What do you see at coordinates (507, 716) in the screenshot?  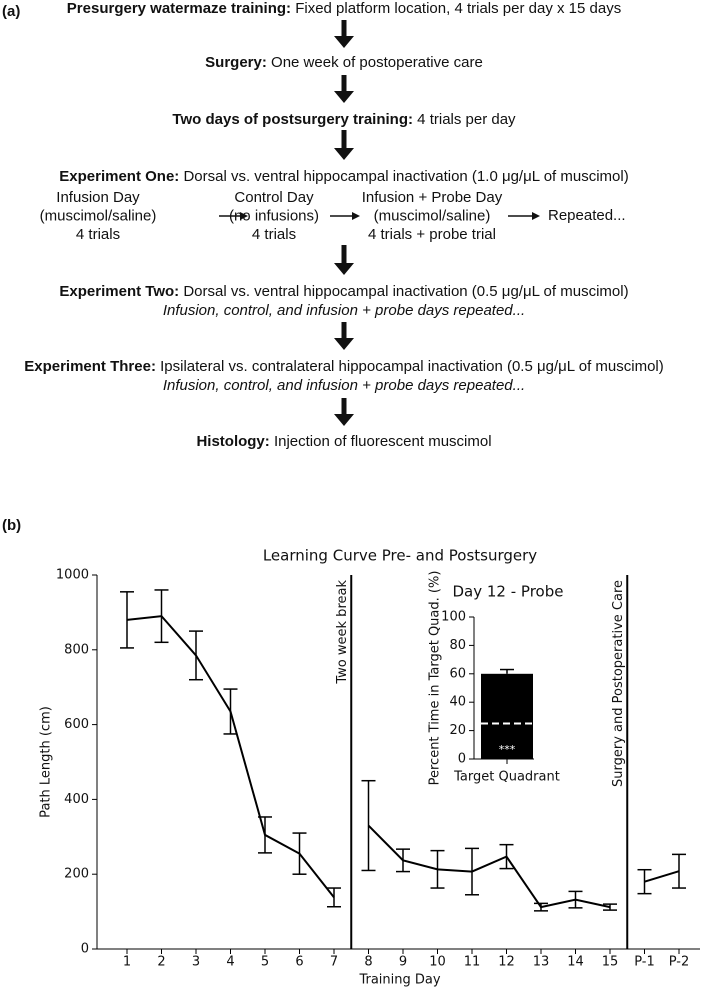 I see `bar` at bounding box center [507, 716].